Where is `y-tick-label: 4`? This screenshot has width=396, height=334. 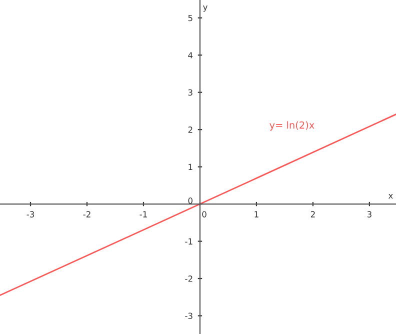
y-tick-label: 4 is located at coordinates (190, 55).